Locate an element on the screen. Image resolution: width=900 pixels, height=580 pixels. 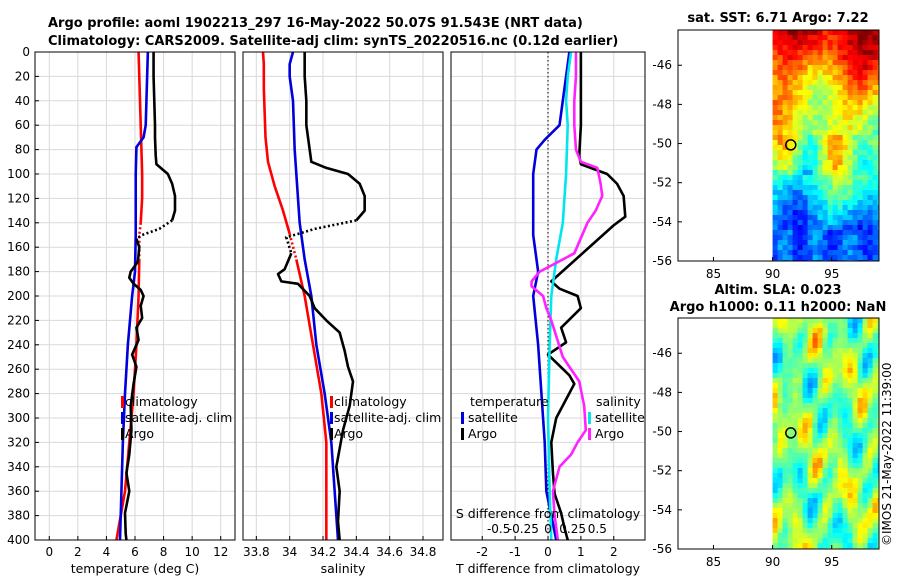
difference-xtick-label: -1 is located at coordinates (515, 552).